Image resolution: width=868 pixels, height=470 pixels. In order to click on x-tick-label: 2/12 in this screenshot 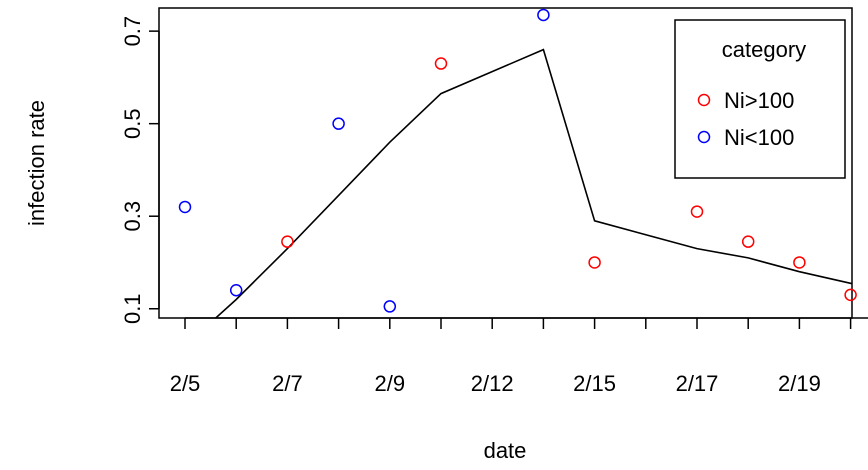, I will do `click(492, 383)`.